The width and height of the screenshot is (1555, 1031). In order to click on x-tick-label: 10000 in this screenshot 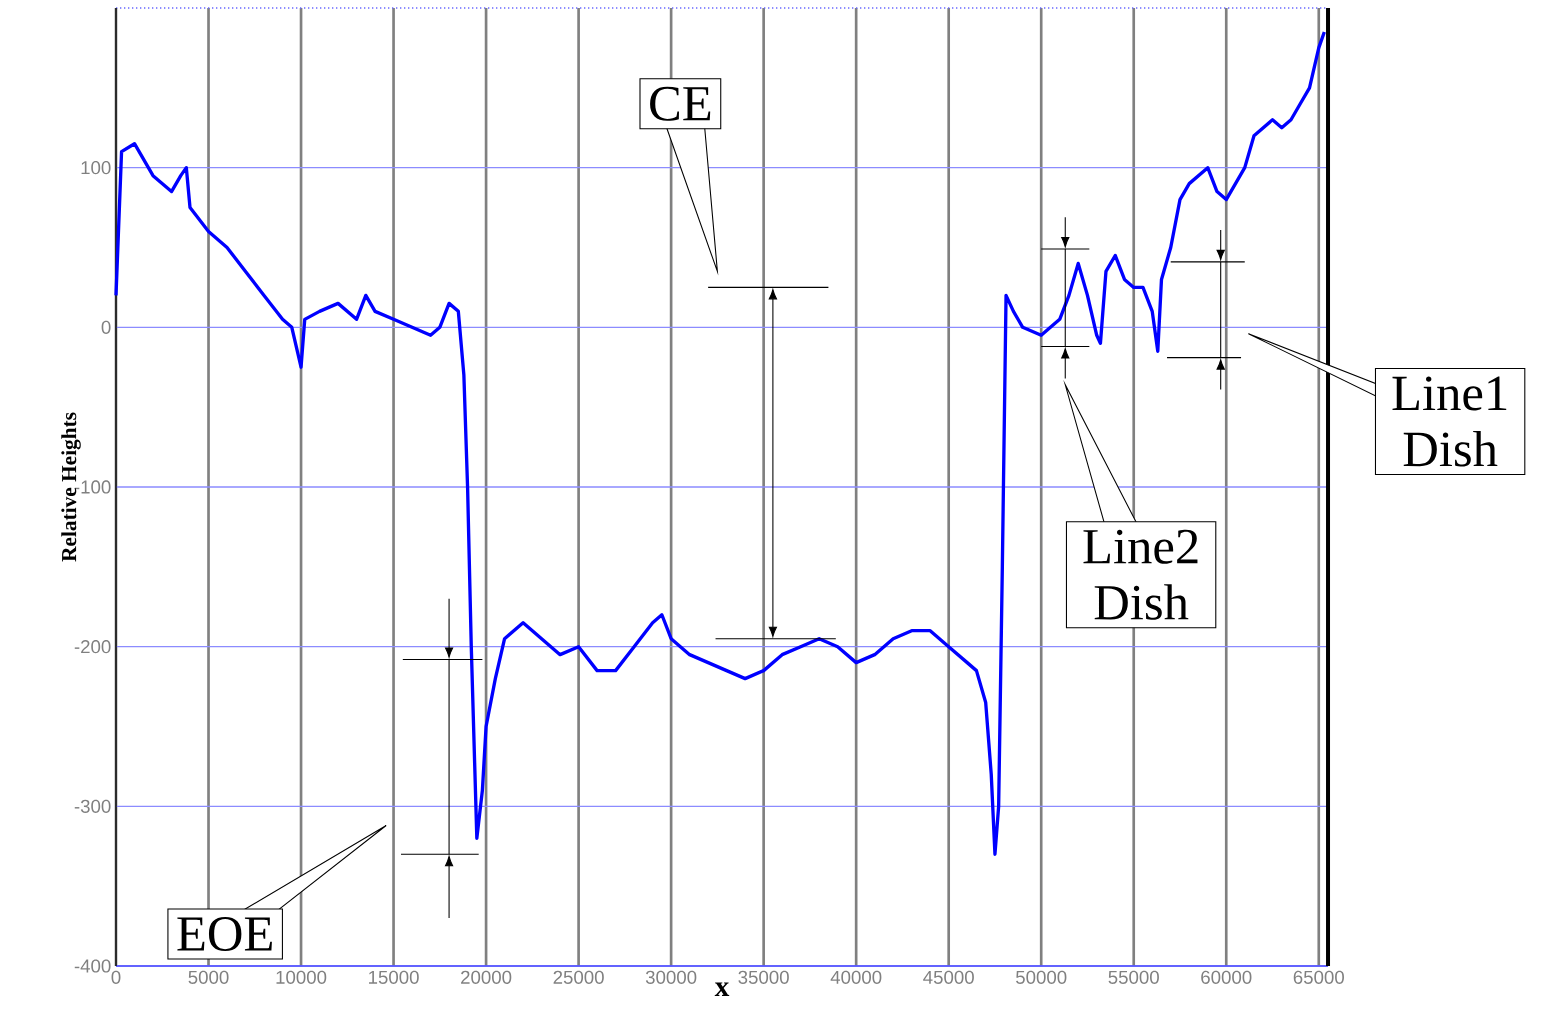, I will do `click(301, 977)`.